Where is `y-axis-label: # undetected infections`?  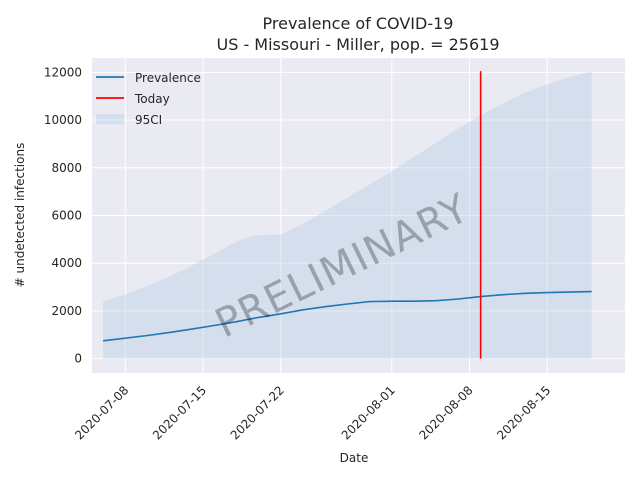 y-axis-label: # undetected infections is located at coordinates (20, 215).